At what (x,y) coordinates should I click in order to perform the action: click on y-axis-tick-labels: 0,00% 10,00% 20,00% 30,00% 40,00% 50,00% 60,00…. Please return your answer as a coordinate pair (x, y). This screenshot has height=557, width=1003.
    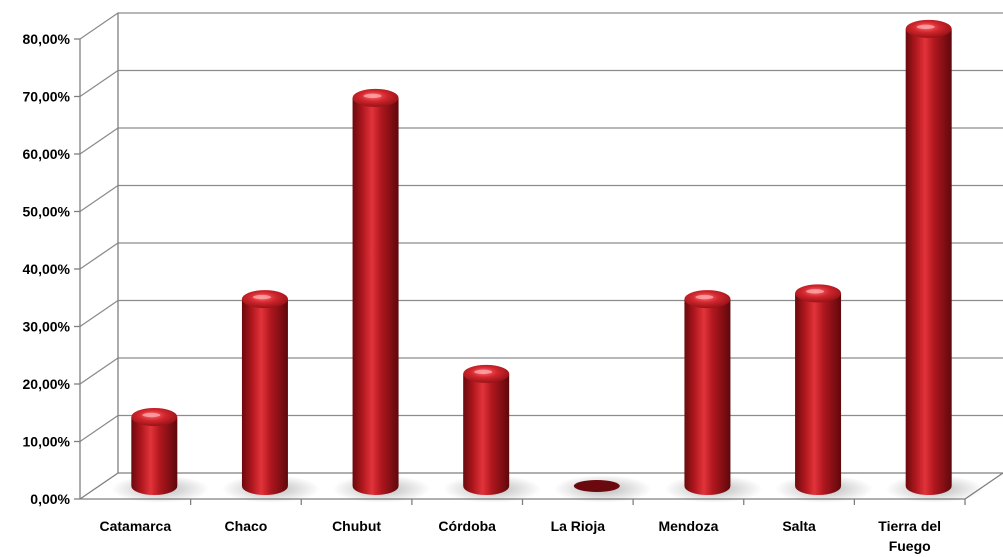
    Looking at the image, I should click on (47, 269).